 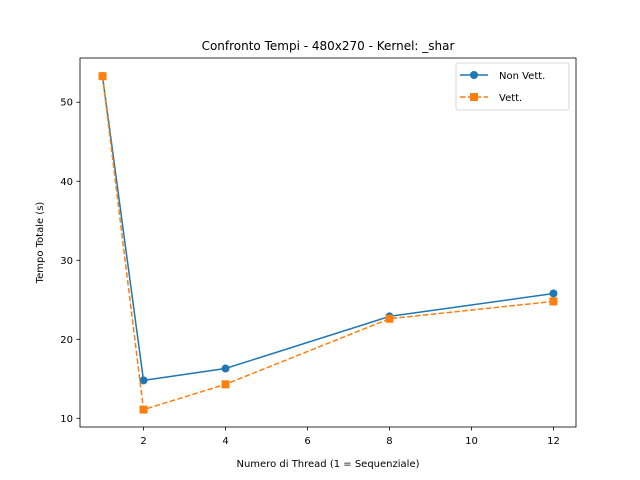 What do you see at coordinates (66, 419) in the screenshot?
I see `y-tick-label: 10` at bounding box center [66, 419].